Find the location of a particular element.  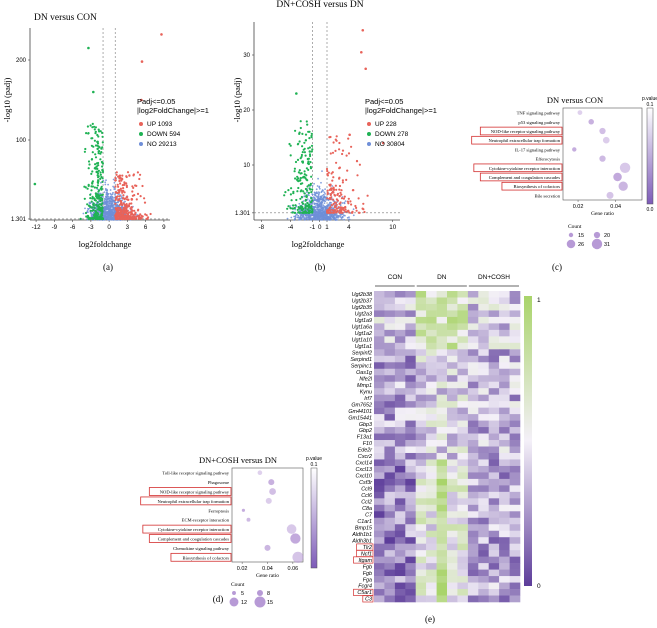

panel-b-legend-down-dot is located at coordinates (369, 134).